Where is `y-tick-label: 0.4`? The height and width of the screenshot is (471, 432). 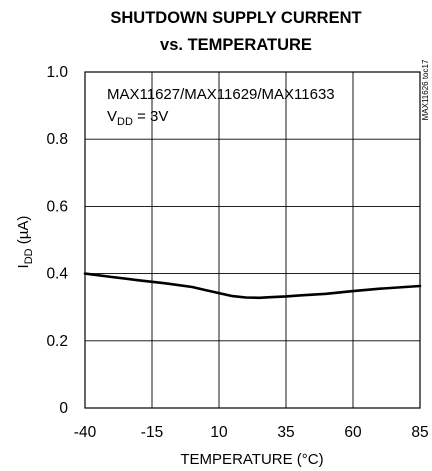
y-tick-label: 0.4 is located at coordinates (57, 274).